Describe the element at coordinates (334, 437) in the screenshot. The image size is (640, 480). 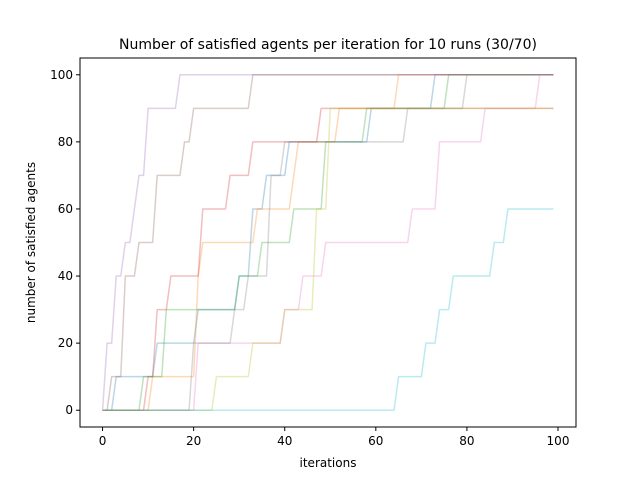
I see `x-axis: 0 20 40 60 80 100` at that location.